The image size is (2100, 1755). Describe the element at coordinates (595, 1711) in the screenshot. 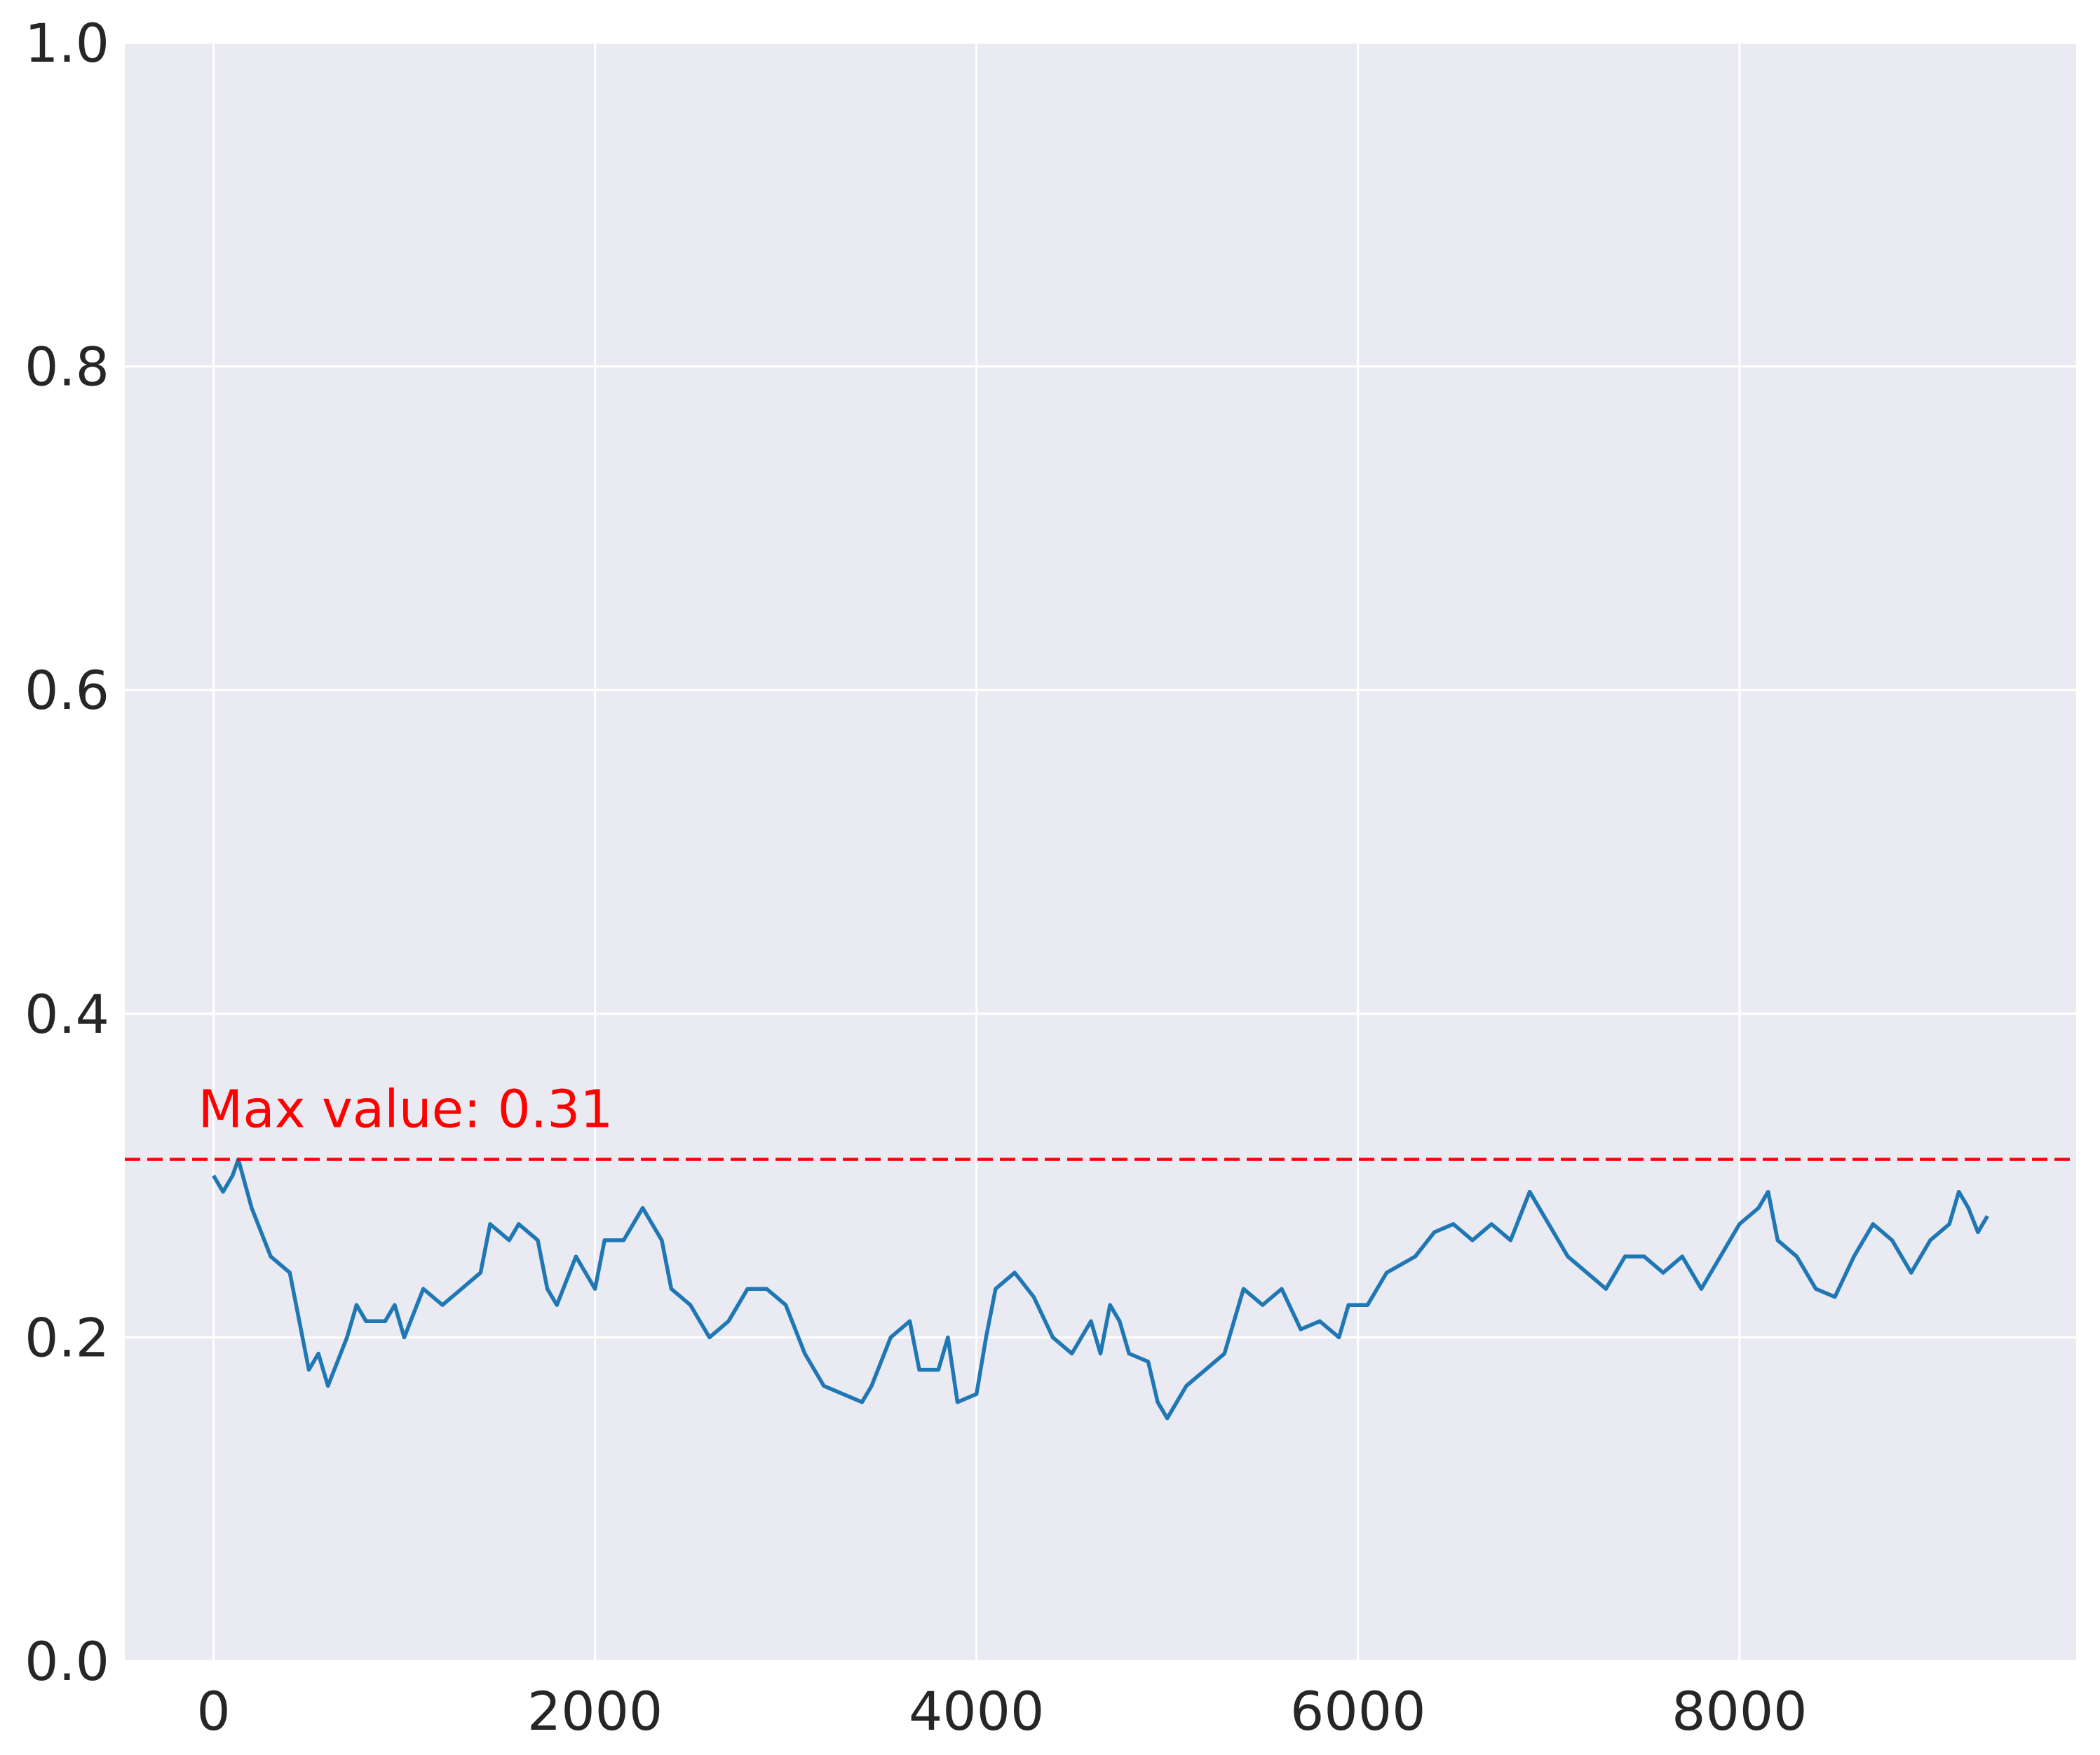

I see `x-tick-label: 2000` at that location.